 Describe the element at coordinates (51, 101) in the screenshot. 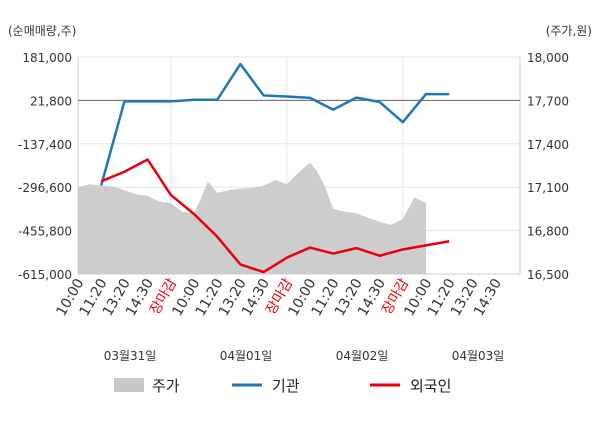

I see `left-tick-label: 21,800` at that location.